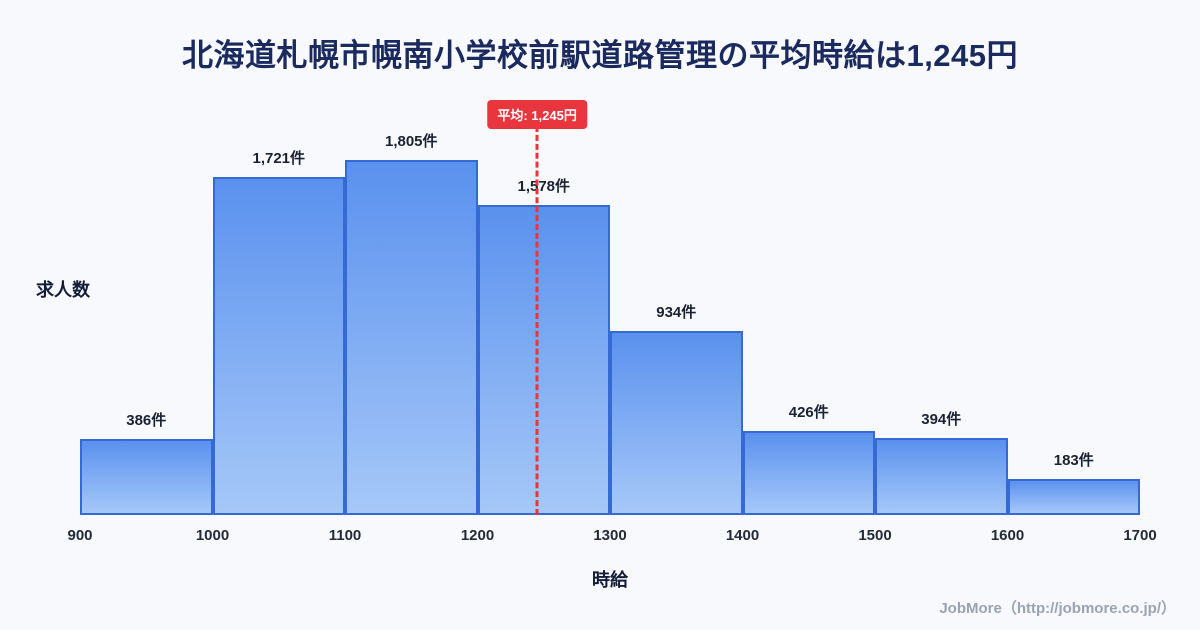 The width and height of the screenshot is (1200, 630). Describe the element at coordinates (63, 290) in the screenshot. I see `y-axis-label: 求人数` at that location.